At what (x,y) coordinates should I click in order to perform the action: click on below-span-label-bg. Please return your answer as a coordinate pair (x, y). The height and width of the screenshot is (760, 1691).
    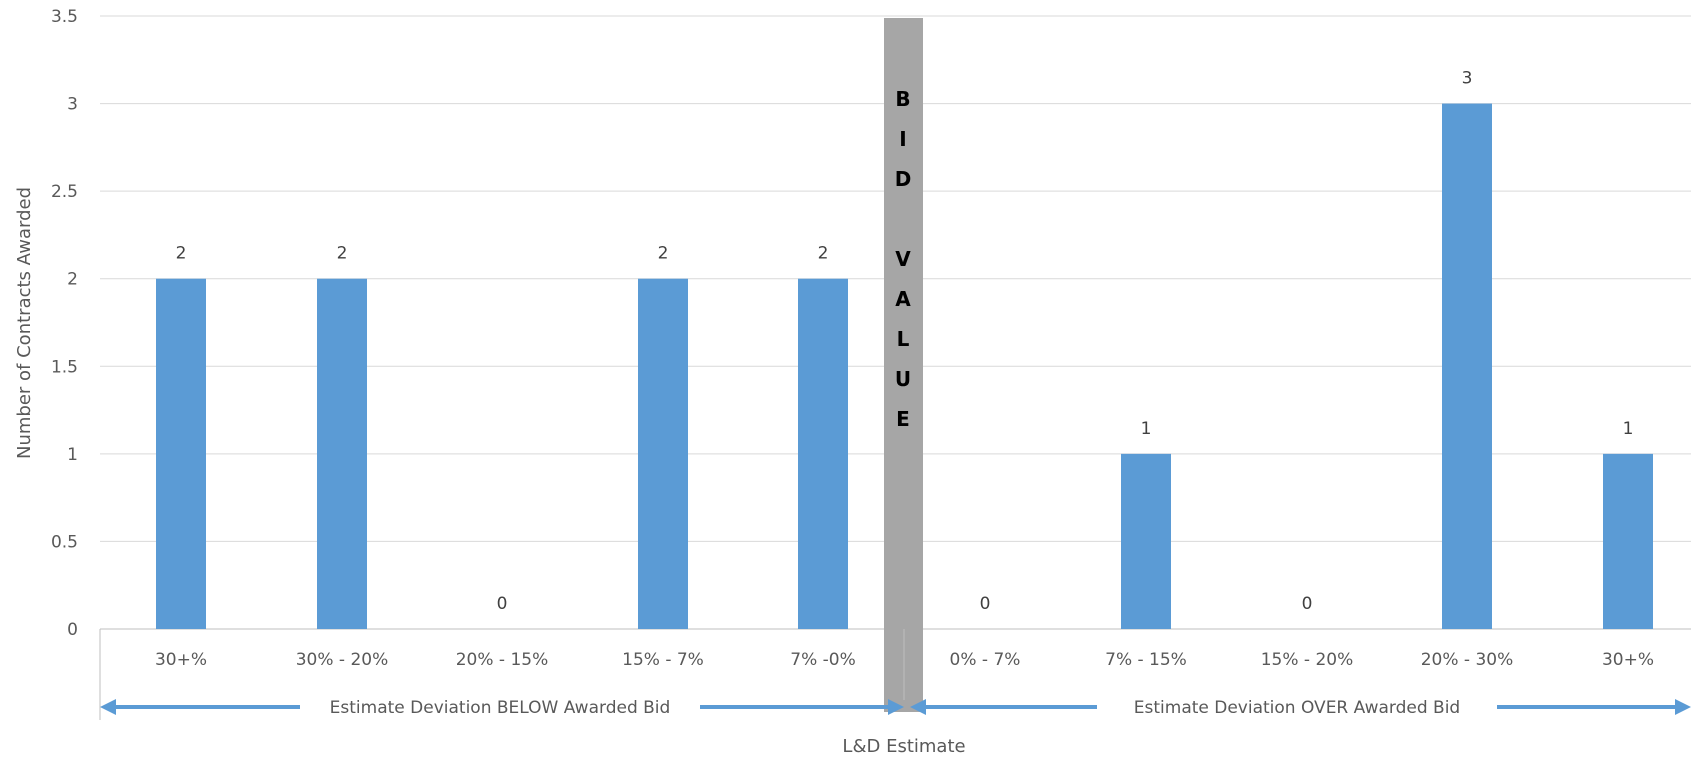
    Looking at the image, I should click on (500, 707).